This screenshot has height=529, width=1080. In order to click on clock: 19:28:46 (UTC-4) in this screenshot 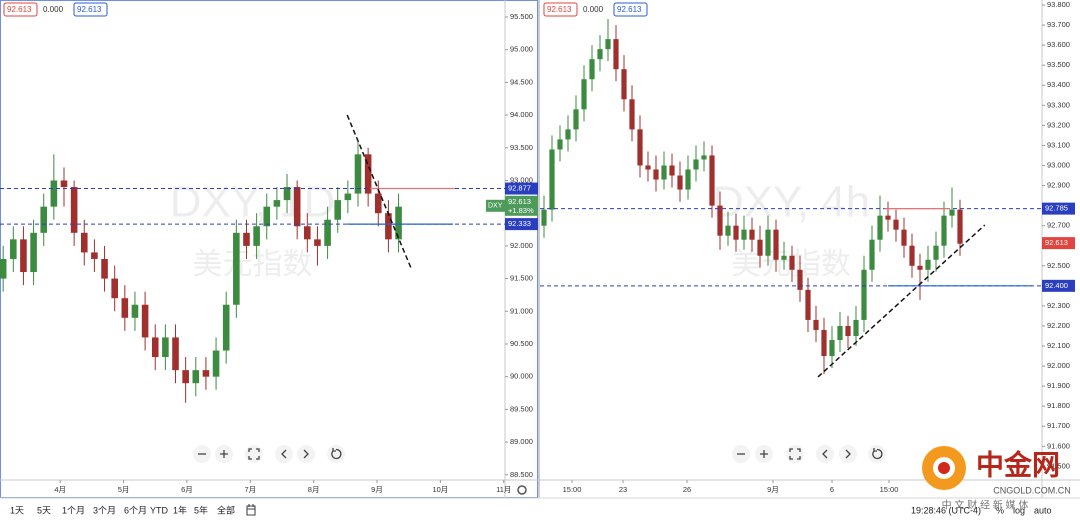, I will do `click(946, 510)`.